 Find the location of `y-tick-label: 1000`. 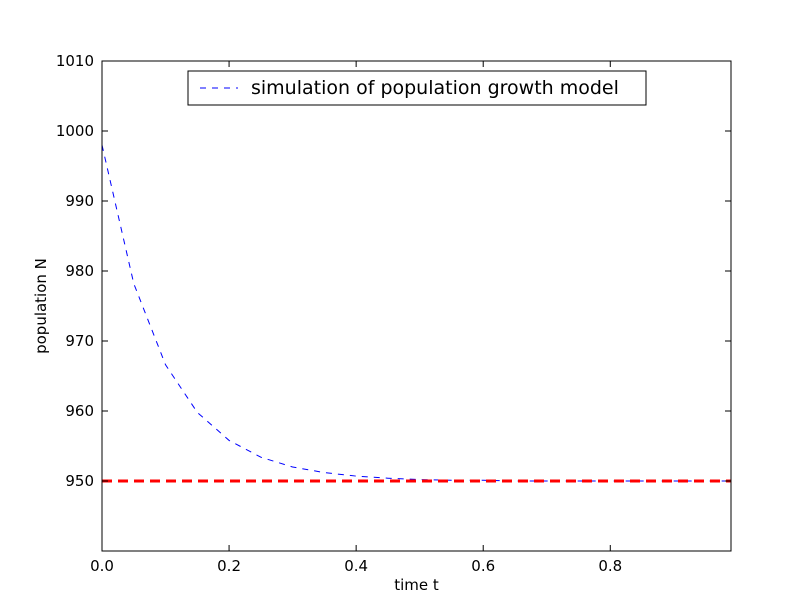

y-tick-label: 1000 is located at coordinates (75, 131).